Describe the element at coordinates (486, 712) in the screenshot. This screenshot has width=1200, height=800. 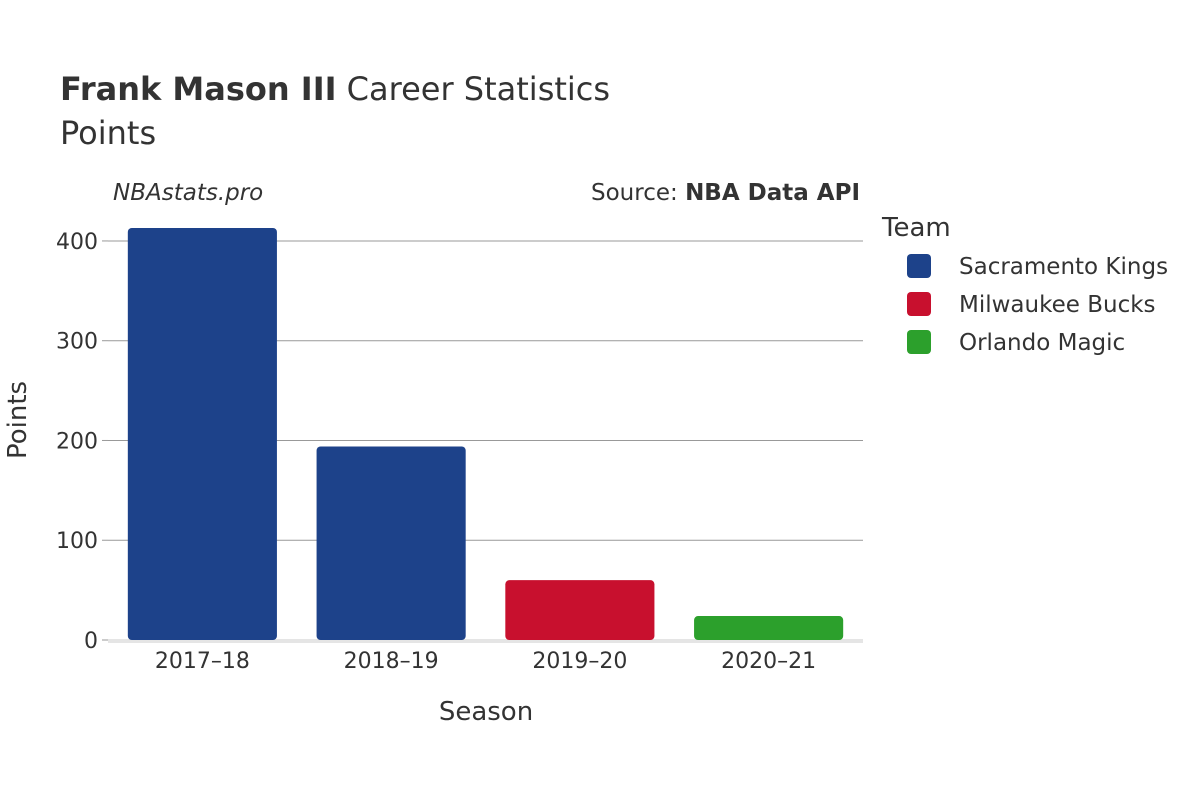
I see `x-axis-title: Season` at that location.